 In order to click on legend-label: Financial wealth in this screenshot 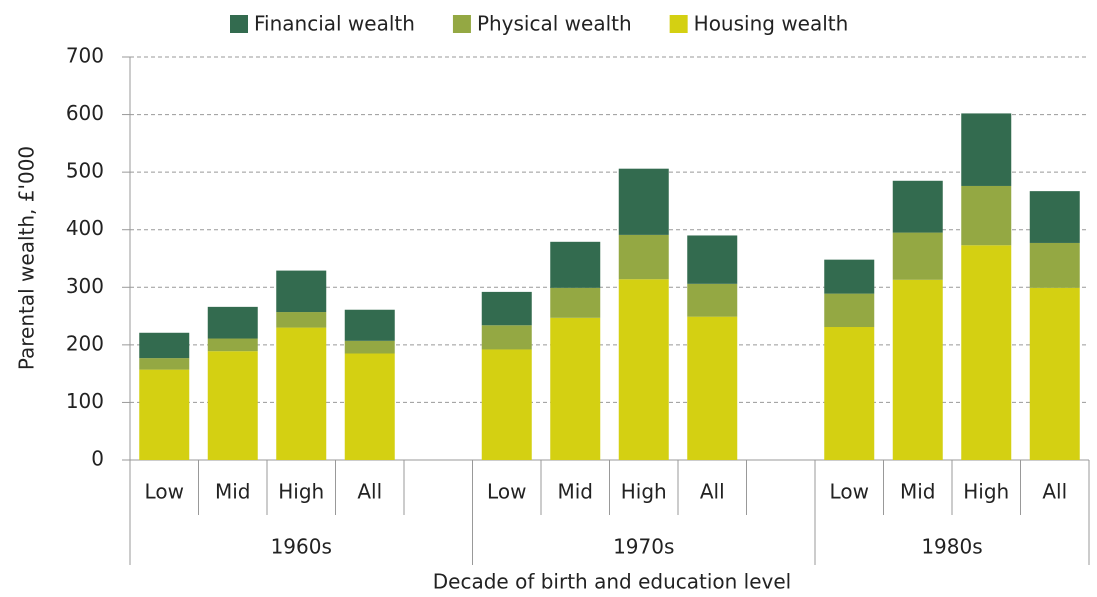, I will do `click(334, 24)`.